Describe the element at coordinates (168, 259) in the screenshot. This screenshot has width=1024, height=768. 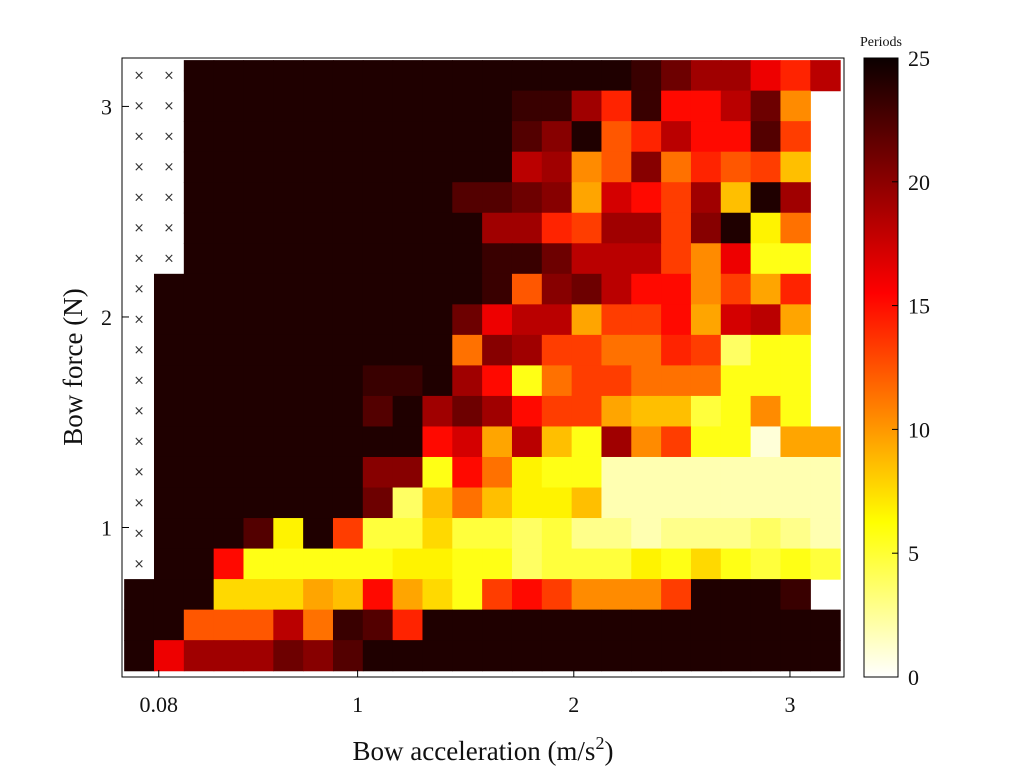
I see `missing-marker: ×` at that location.